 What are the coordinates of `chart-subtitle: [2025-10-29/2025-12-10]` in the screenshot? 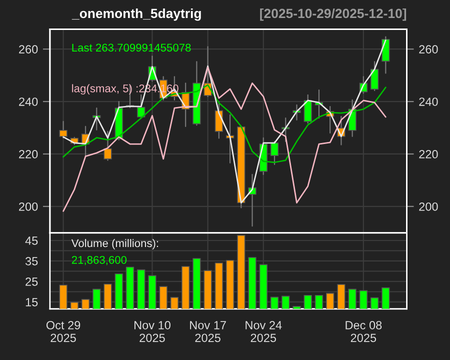 It's located at (333, 14).